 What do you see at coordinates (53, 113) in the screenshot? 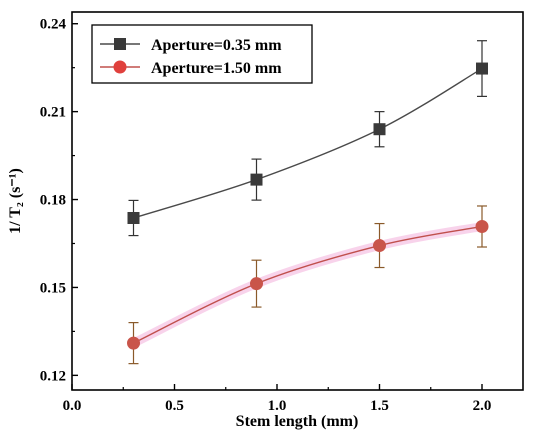
I see `y-tick-label: 0.21` at bounding box center [53, 113].